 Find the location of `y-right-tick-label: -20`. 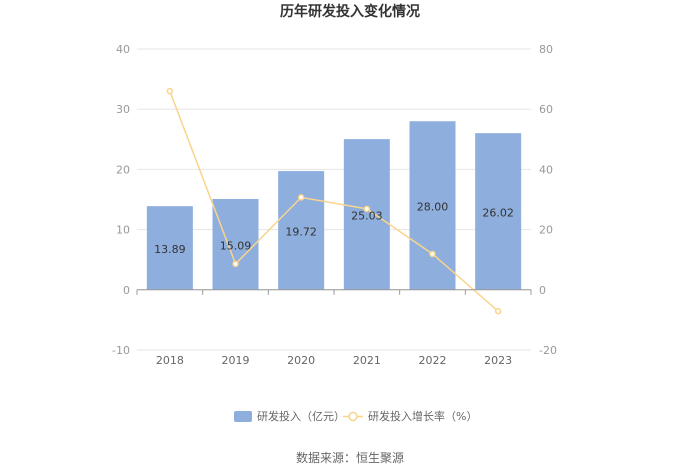

y-right-tick-label: -20 is located at coordinates (548, 350).